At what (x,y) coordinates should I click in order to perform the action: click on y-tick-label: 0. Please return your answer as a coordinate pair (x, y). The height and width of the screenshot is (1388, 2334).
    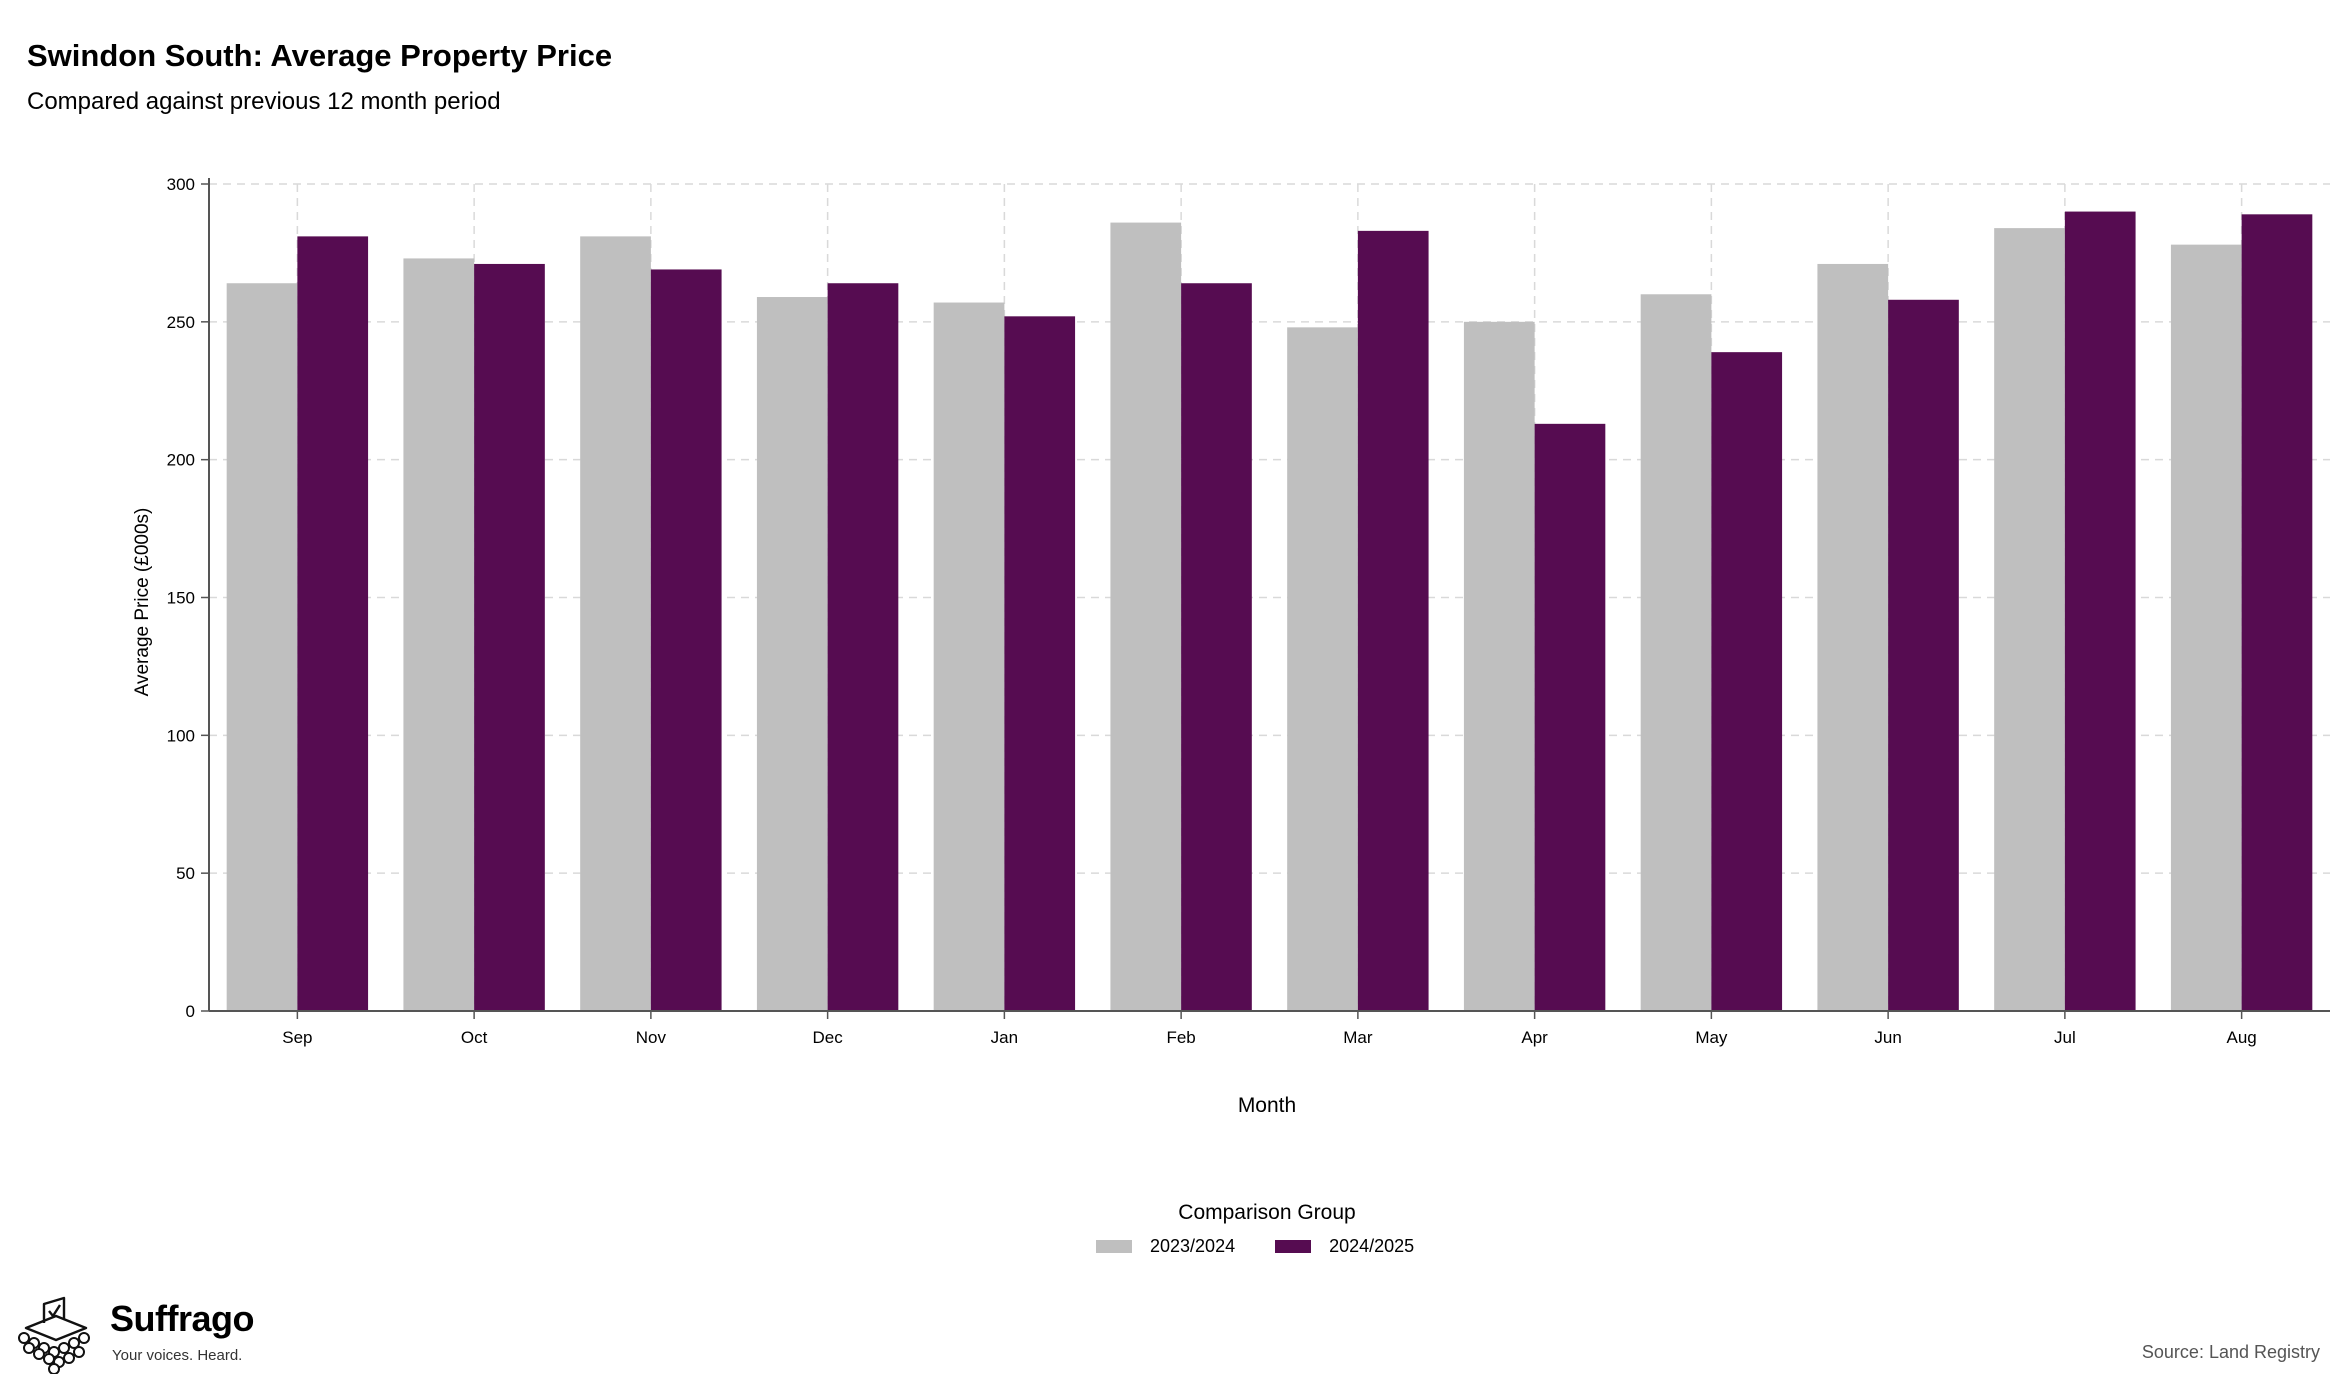
    Looking at the image, I should click on (190, 1011).